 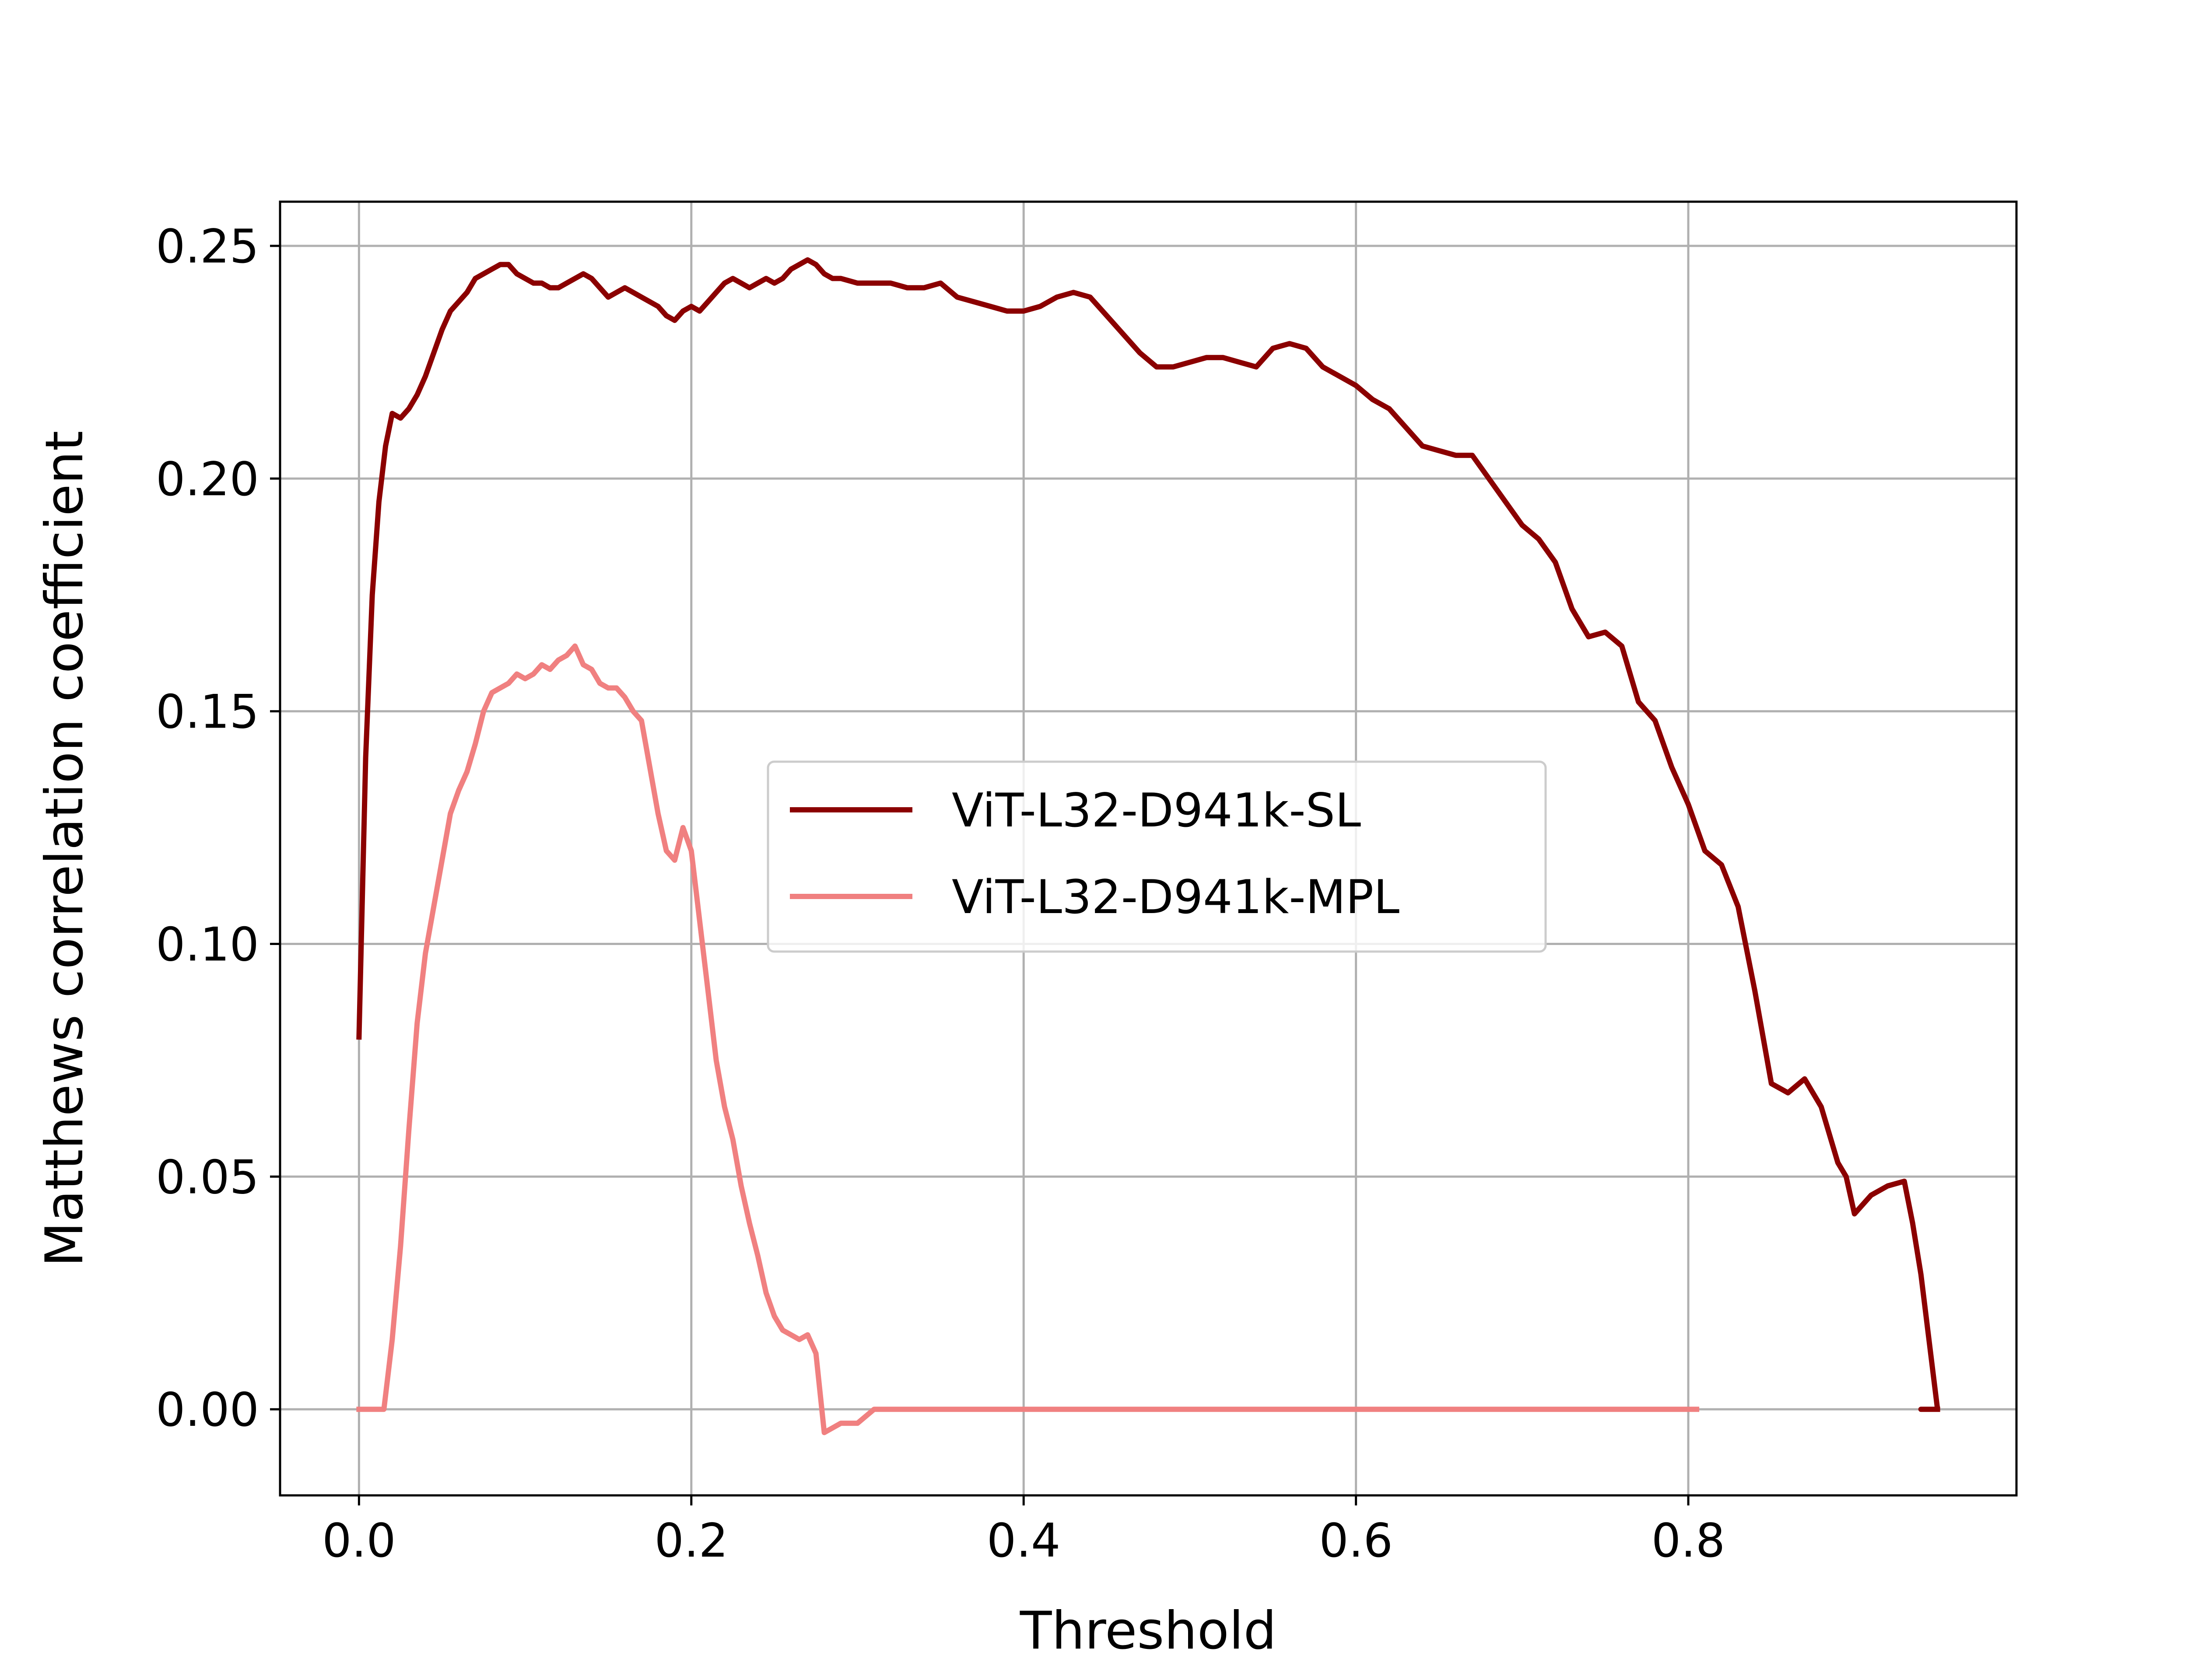 I want to click on y-tick-label: 0.20, so click(x=207, y=479).